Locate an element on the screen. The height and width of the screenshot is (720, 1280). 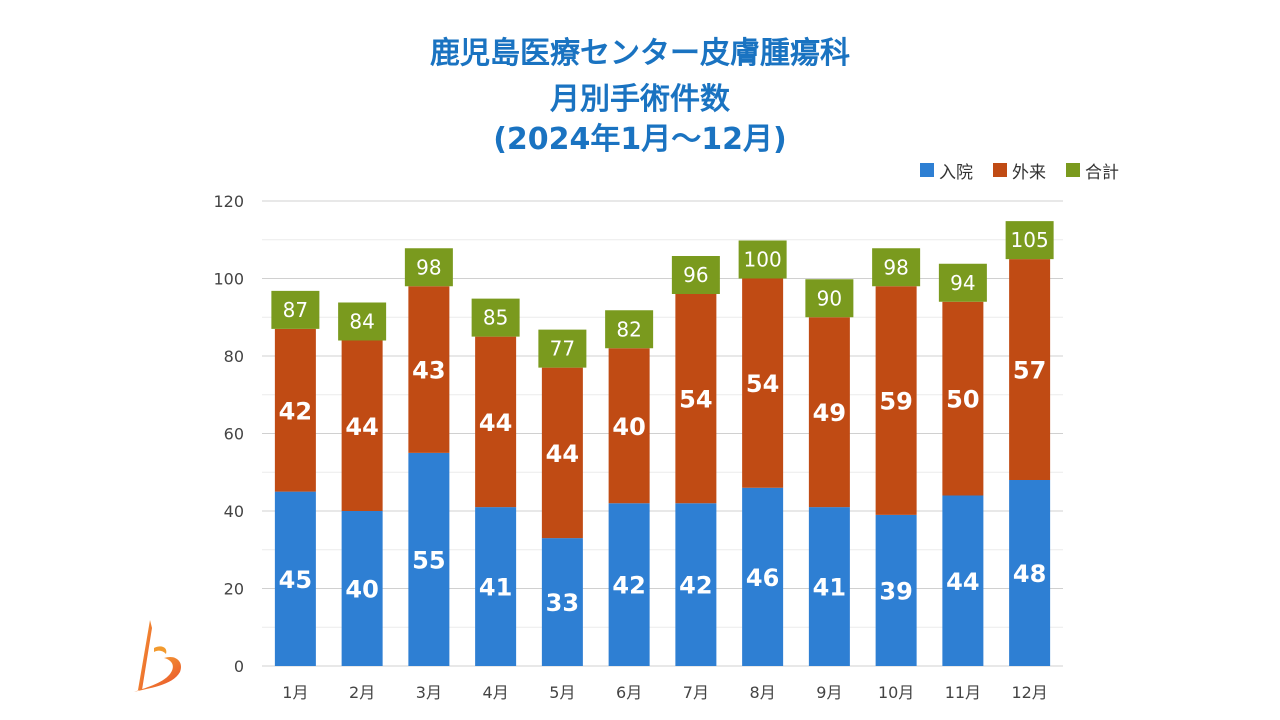
y-tick-label: 120 is located at coordinates (228, 201).